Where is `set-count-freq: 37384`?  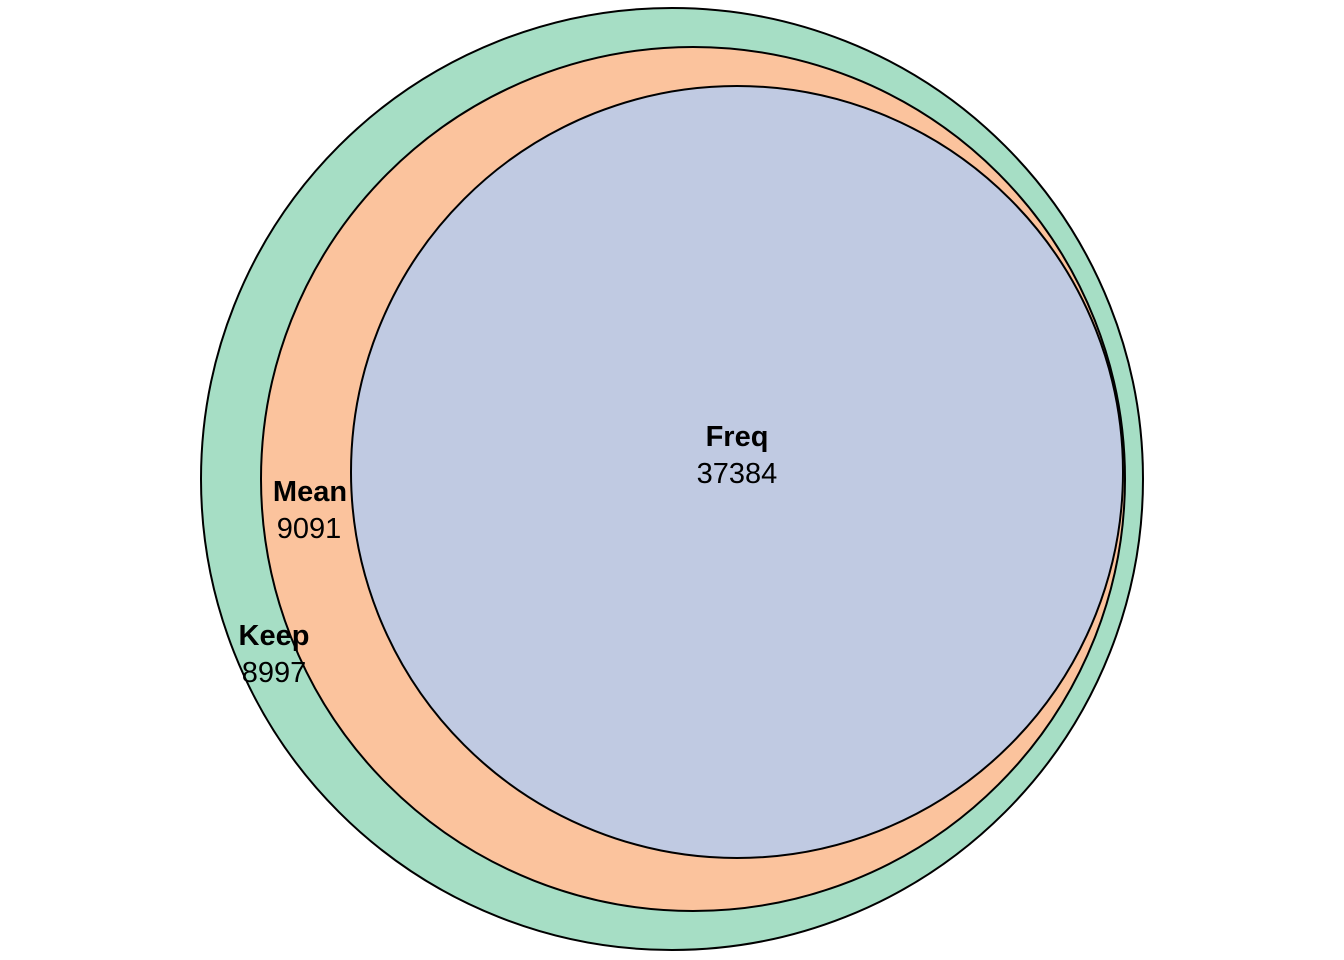 set-count-freq: 37384 is located at coordinates (737, 474).